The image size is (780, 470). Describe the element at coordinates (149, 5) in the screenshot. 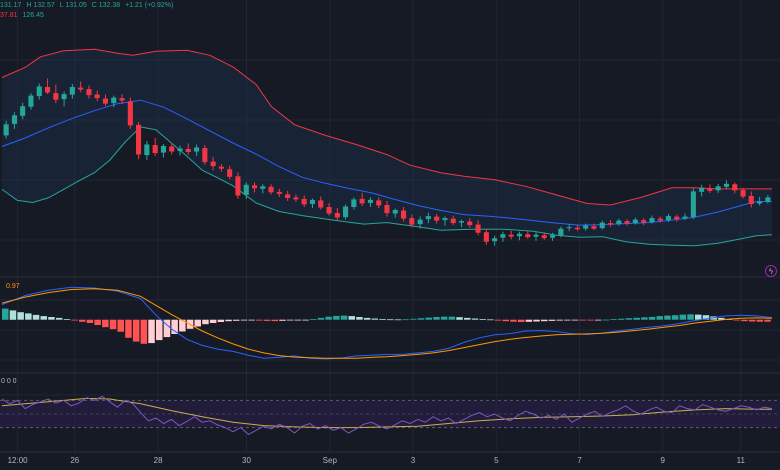

I see `ohlc-change: +1.21 (+0.92%)` at that location.